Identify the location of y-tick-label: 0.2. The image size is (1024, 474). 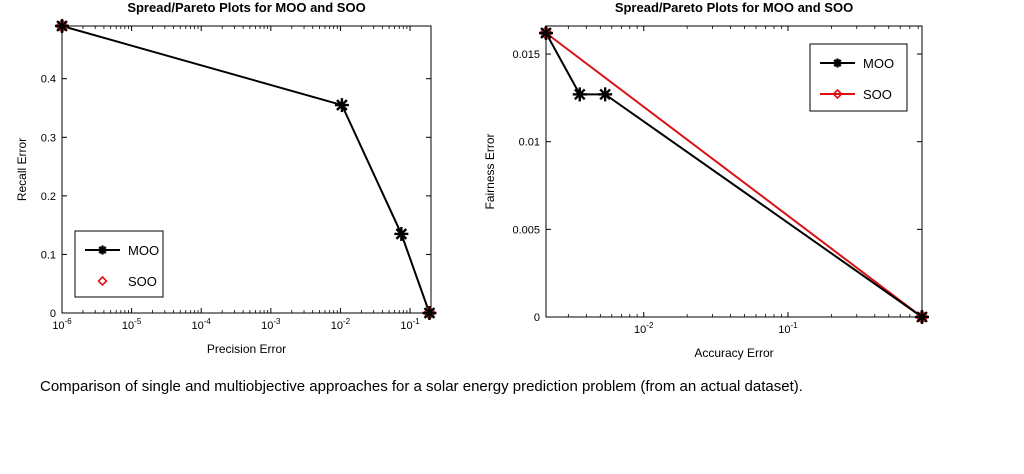
(48, 197).